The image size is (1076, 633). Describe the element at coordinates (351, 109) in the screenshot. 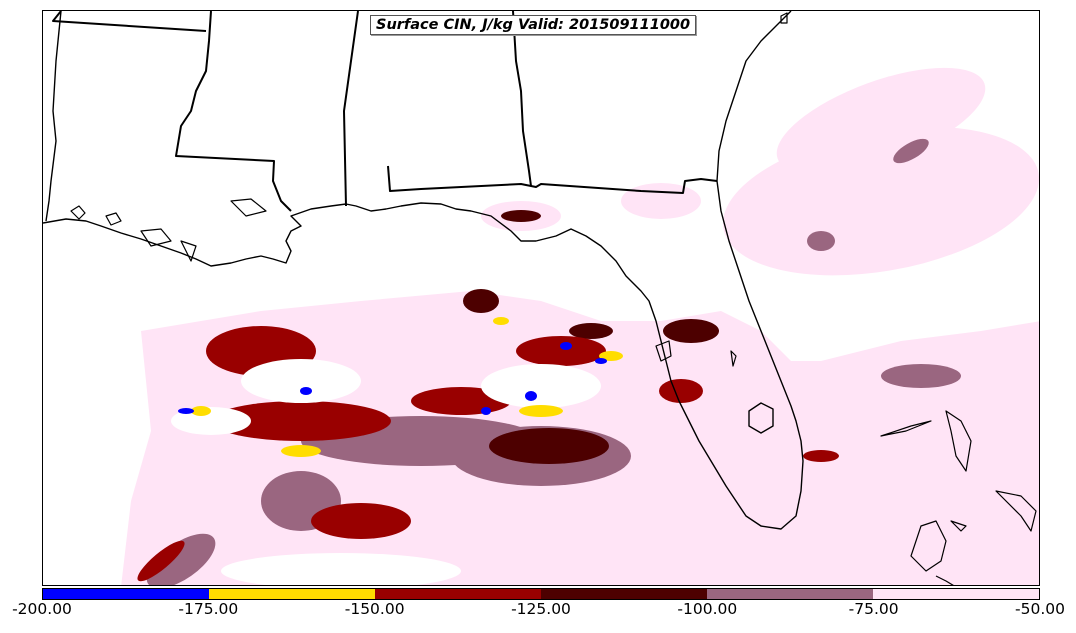

I see `state-border-ms-al` at that location.